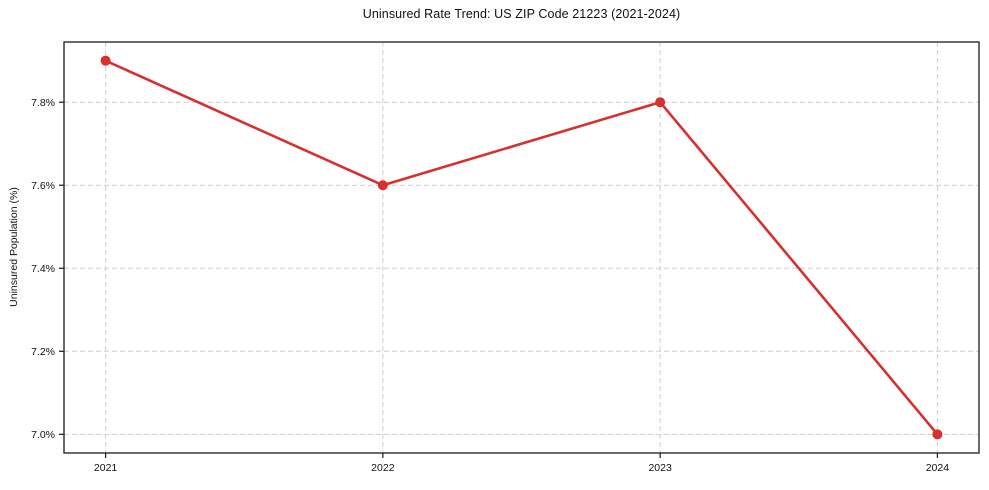  What do you see at coordinates (105, 60) in the screenshot?
I see `data-point-2021` at bounding box center [105, 60].